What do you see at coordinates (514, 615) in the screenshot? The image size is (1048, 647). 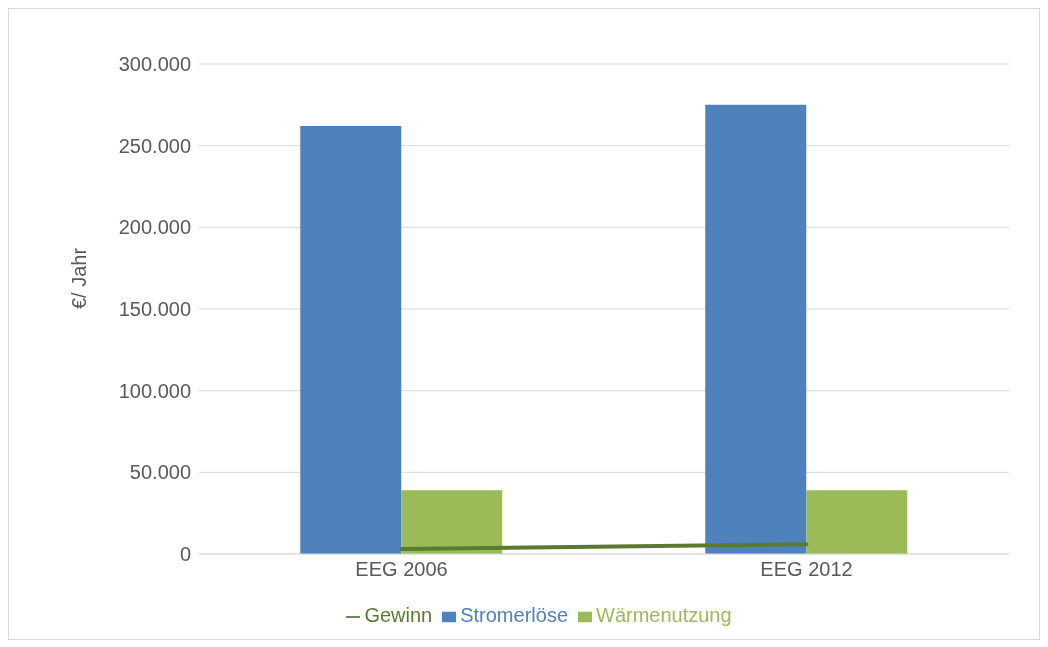 I see `legend-label: Stromerlöse` at bounding box center [514, 615].